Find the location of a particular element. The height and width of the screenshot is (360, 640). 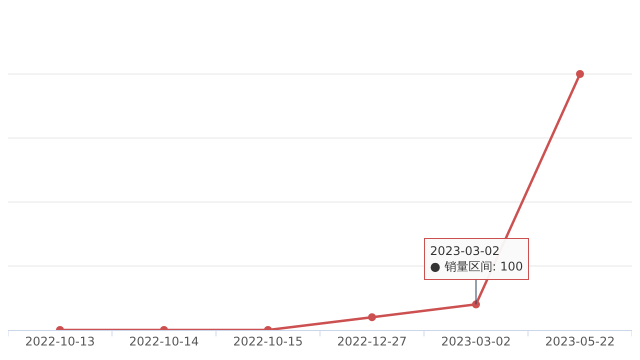

annotation: 2023-03-02 ● 销量区间: 100 is located at coordinates (477, 259).